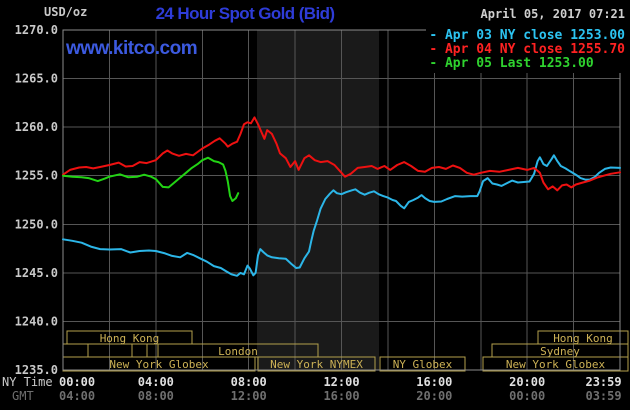 The width and height of the screenshot is (630, 410). What do you see at coordinates (553, 14) in the screenshot?
I see `chart-datetime: April 05, 2017 07:21` at bounding box center [553, 14].